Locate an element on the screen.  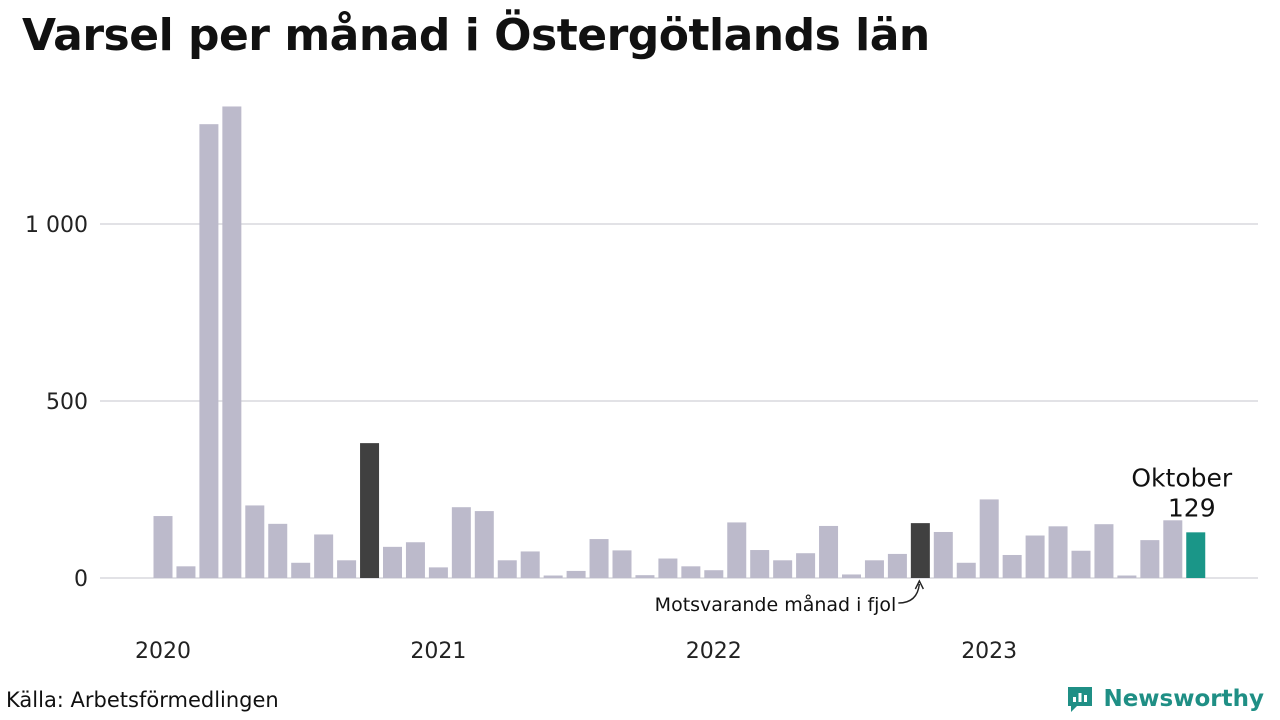
y-axis-ticks: 0 500 1 000 is located at coordinates (56, 402).